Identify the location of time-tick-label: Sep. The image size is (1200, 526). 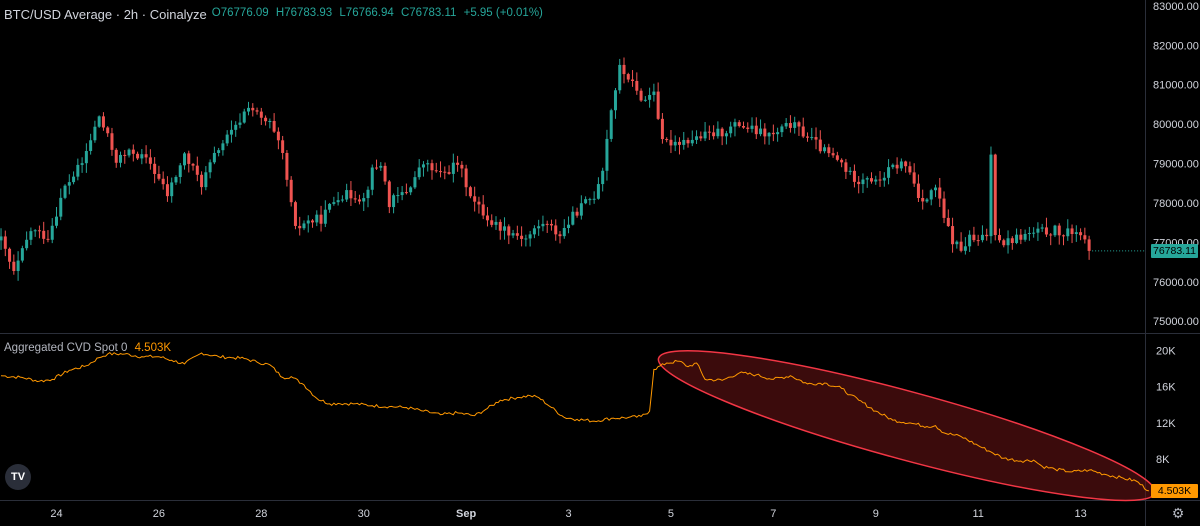
(466, 514).